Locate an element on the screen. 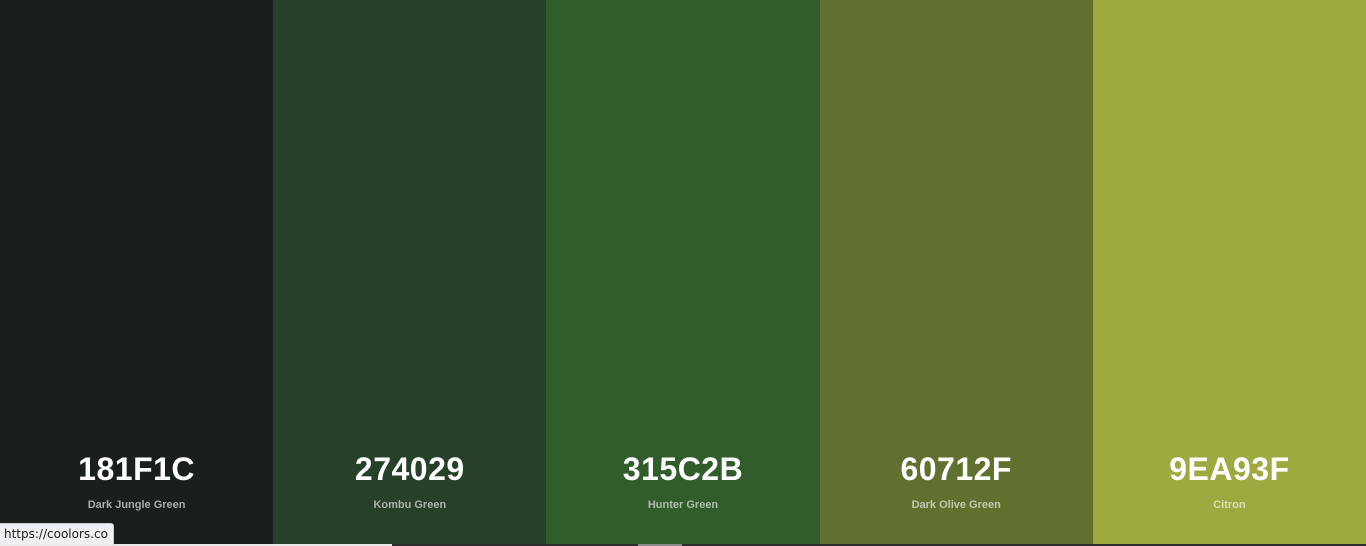 Image resolution: width=1366 pixels, height=546 pixels. swatch-hex-code: 9EA93F is located at coordinates (1229, 469).